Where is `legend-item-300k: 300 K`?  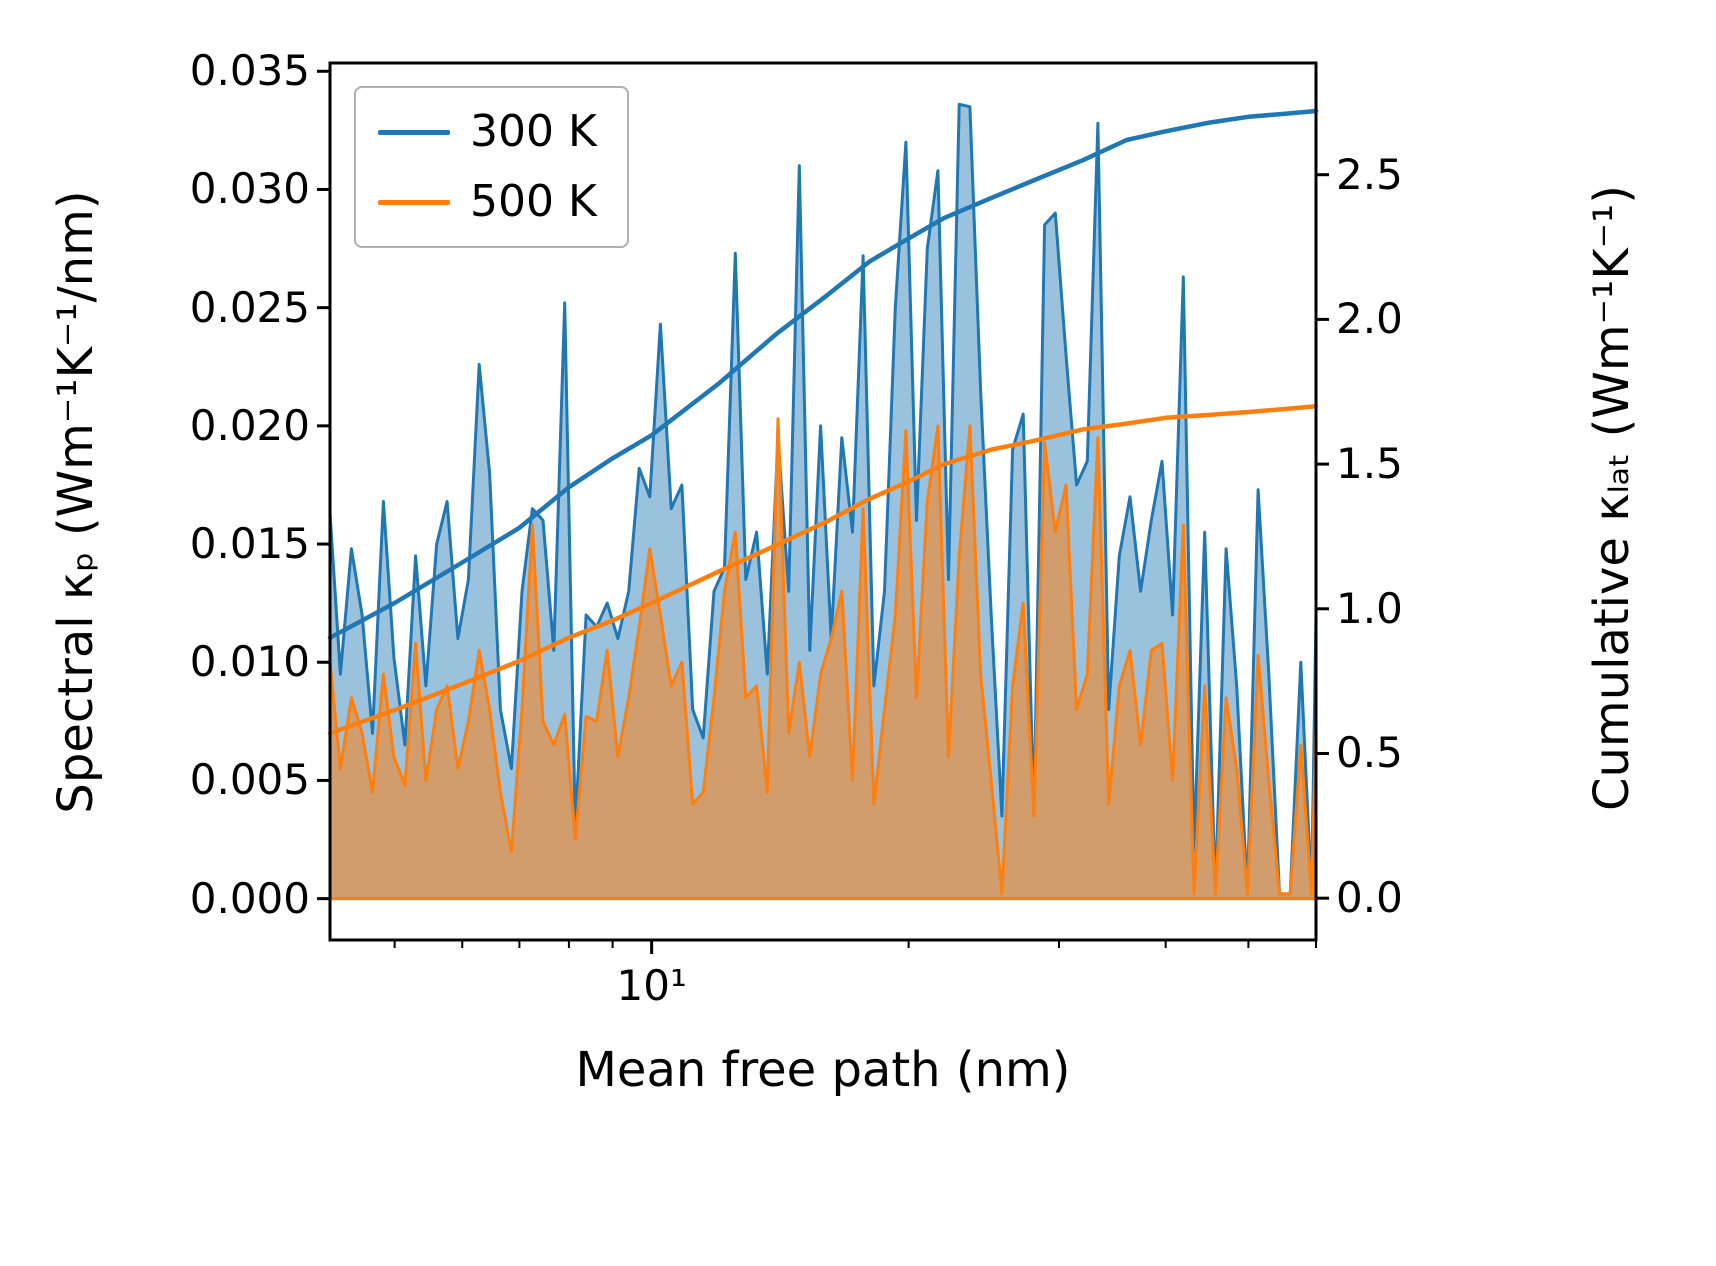 legend-item-300k: 300 K is located at coordinates (487, 132).